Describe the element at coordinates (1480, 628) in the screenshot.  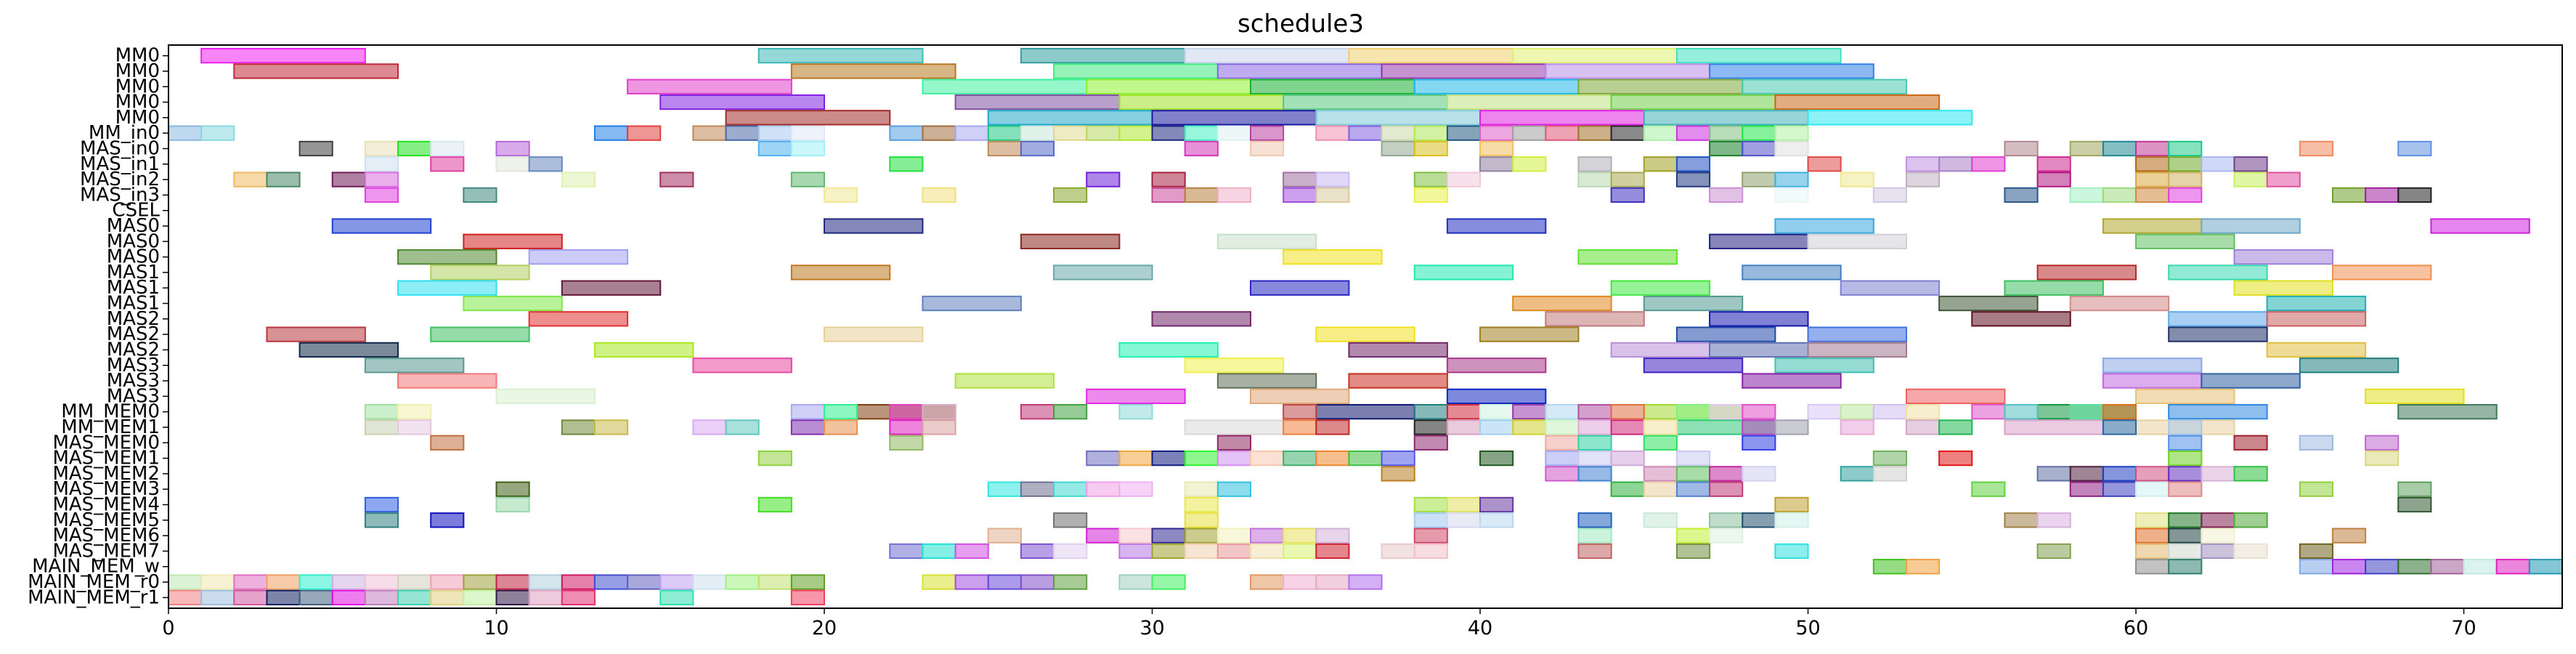
I see `x-tick-label: 40` at that location.